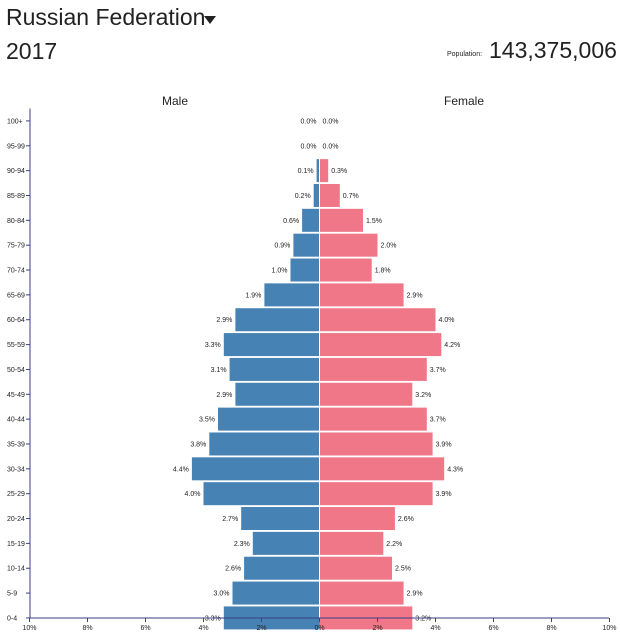  I want to click on age-group-label: 100+, so click(15, 121).